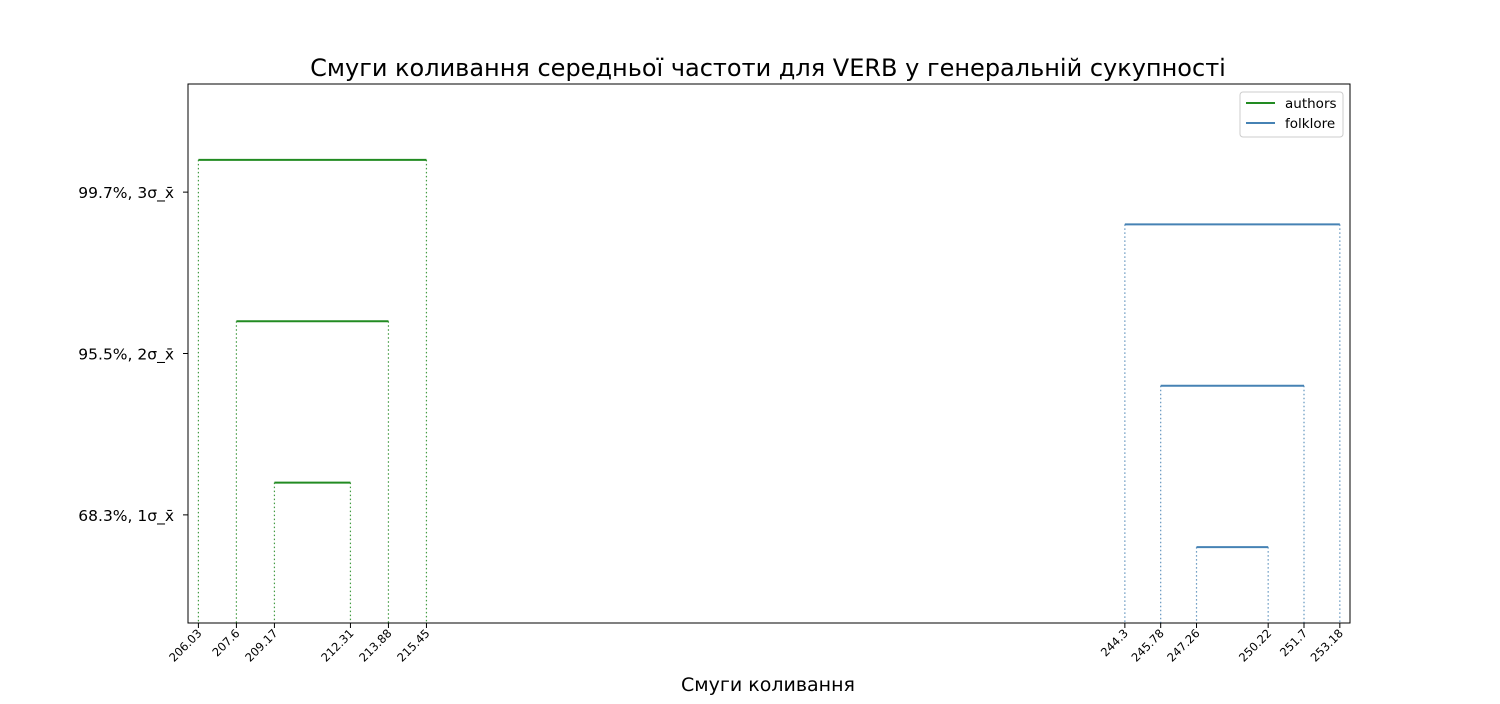 This screenshot has width=1500, height=704. I want to click on y-tick-label: 99.7%, 3σ_x̄, so click(126, 193).